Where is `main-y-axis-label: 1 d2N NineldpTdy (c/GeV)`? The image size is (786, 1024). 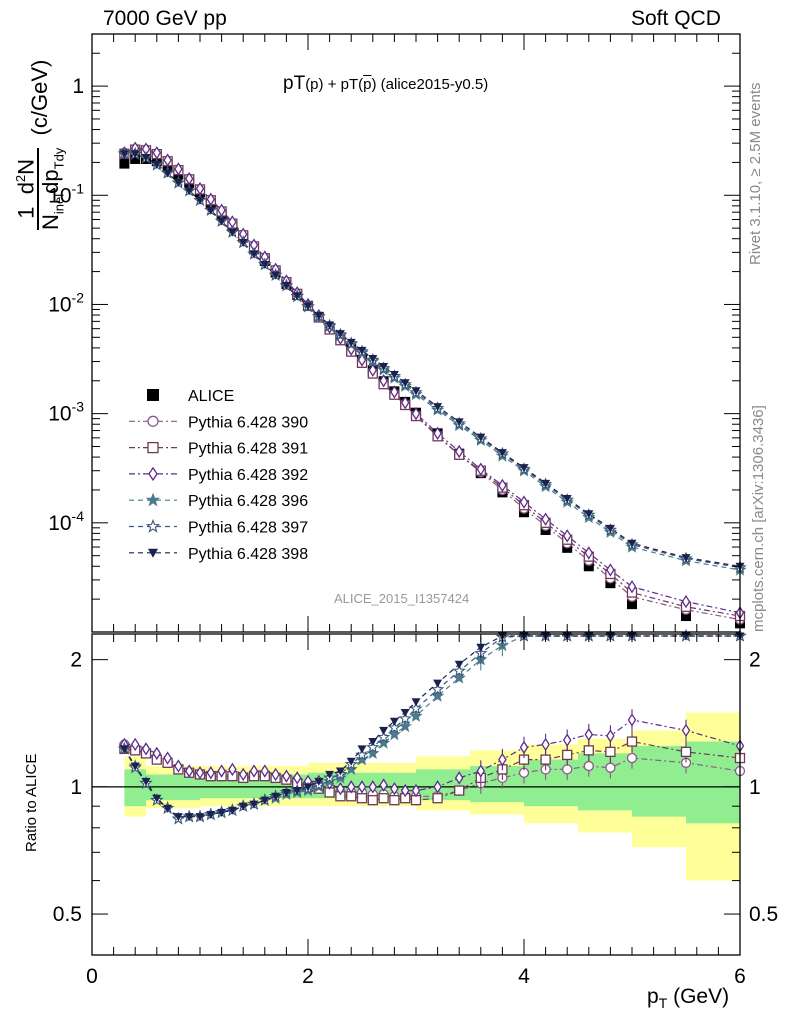
main-y-axis-label: 1 d2N NineldpTdy (c/GeV) is located at coordinates (40, 144).